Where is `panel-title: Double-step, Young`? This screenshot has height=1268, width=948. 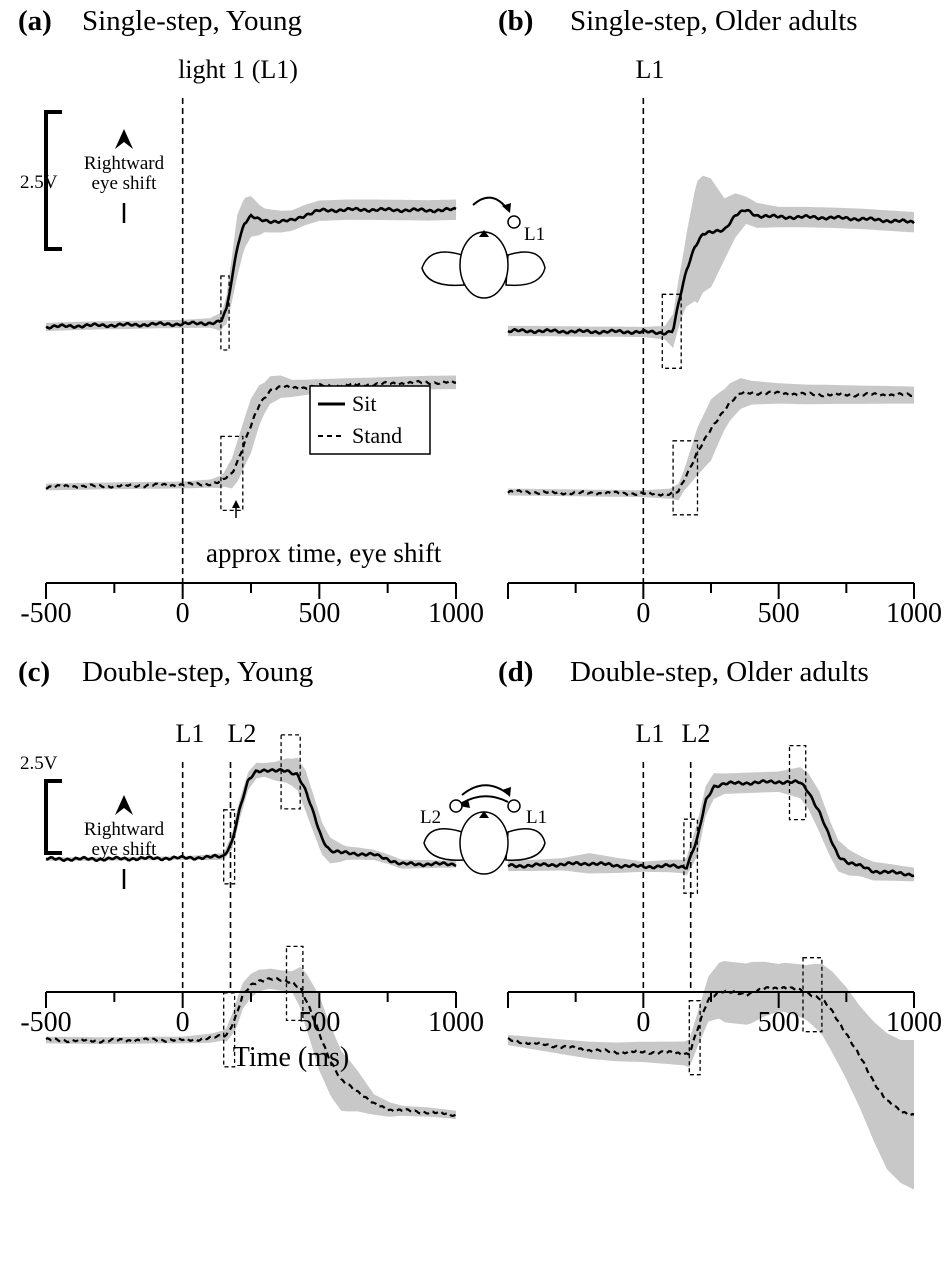 panel-title: Double-step, Young is located at coordinates (197, 672).